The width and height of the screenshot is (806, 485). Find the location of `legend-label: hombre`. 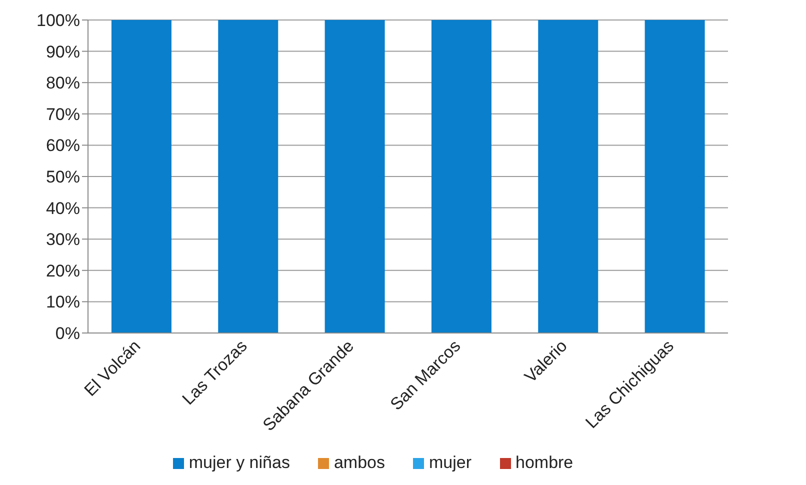

legend-label: hombre is located at coordinates (545, 463).